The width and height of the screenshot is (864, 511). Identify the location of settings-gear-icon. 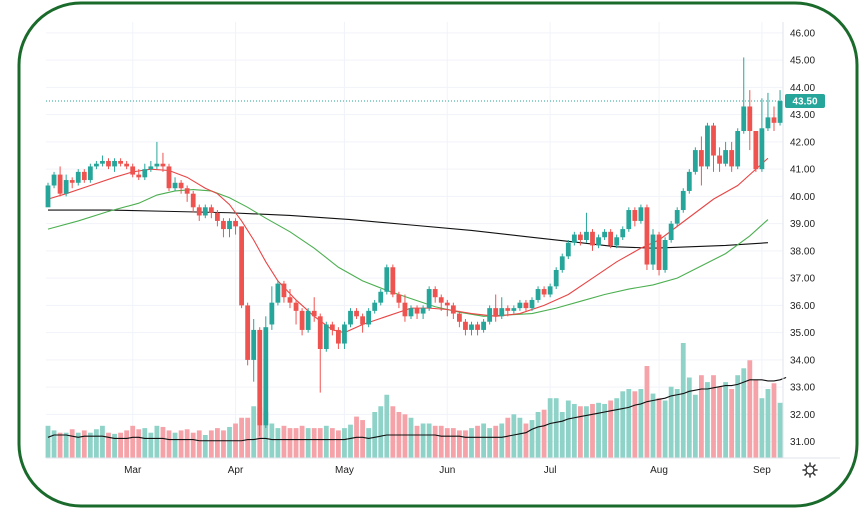
(810, 470).